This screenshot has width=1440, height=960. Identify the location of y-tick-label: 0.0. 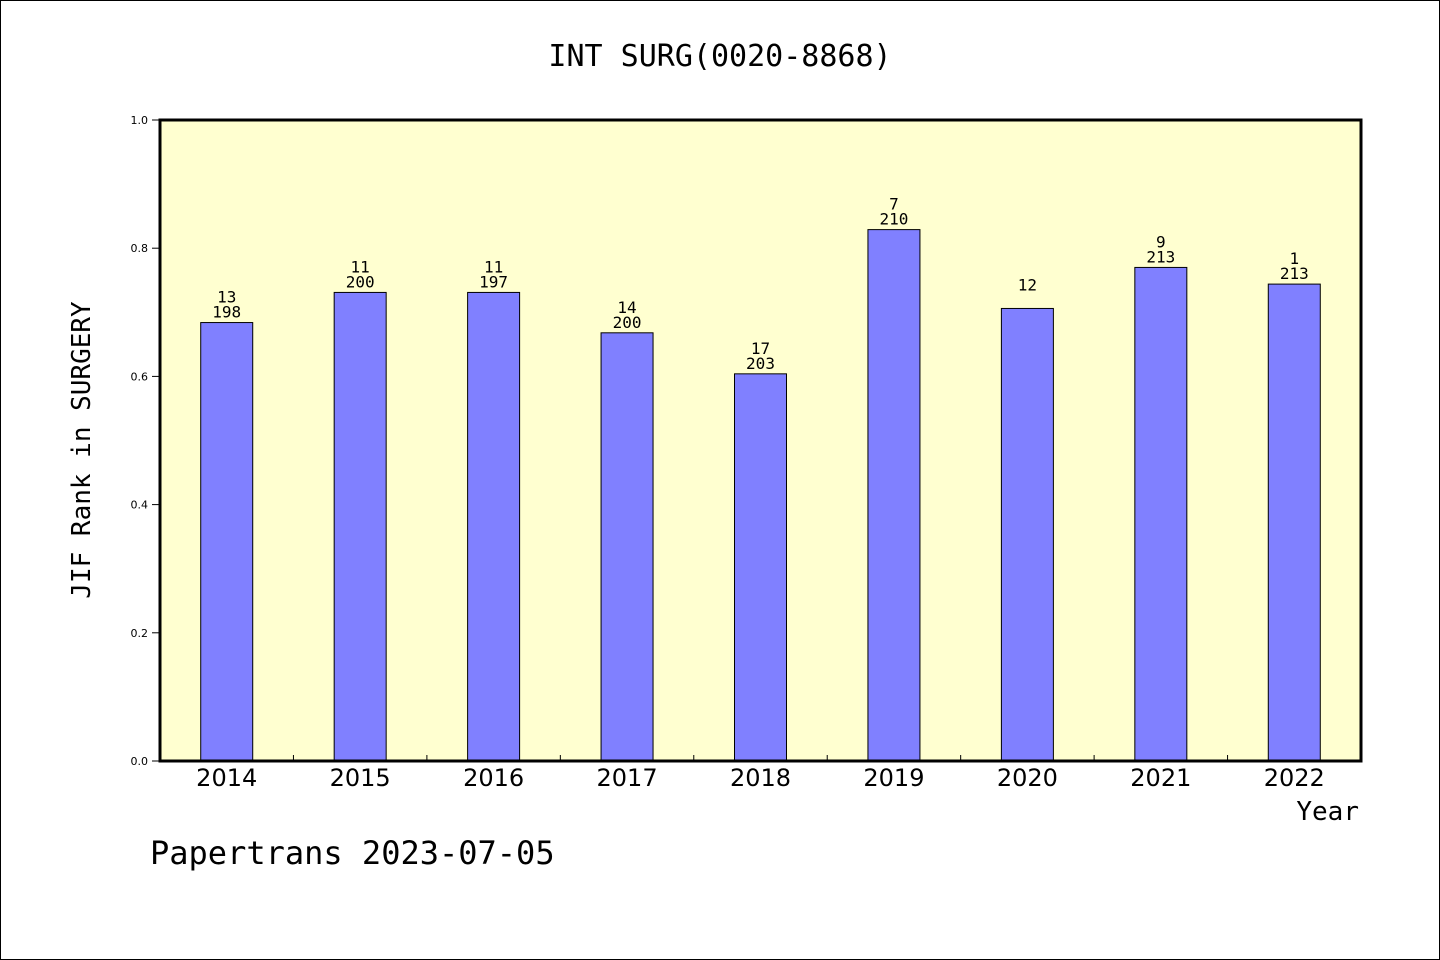
(140, 761).